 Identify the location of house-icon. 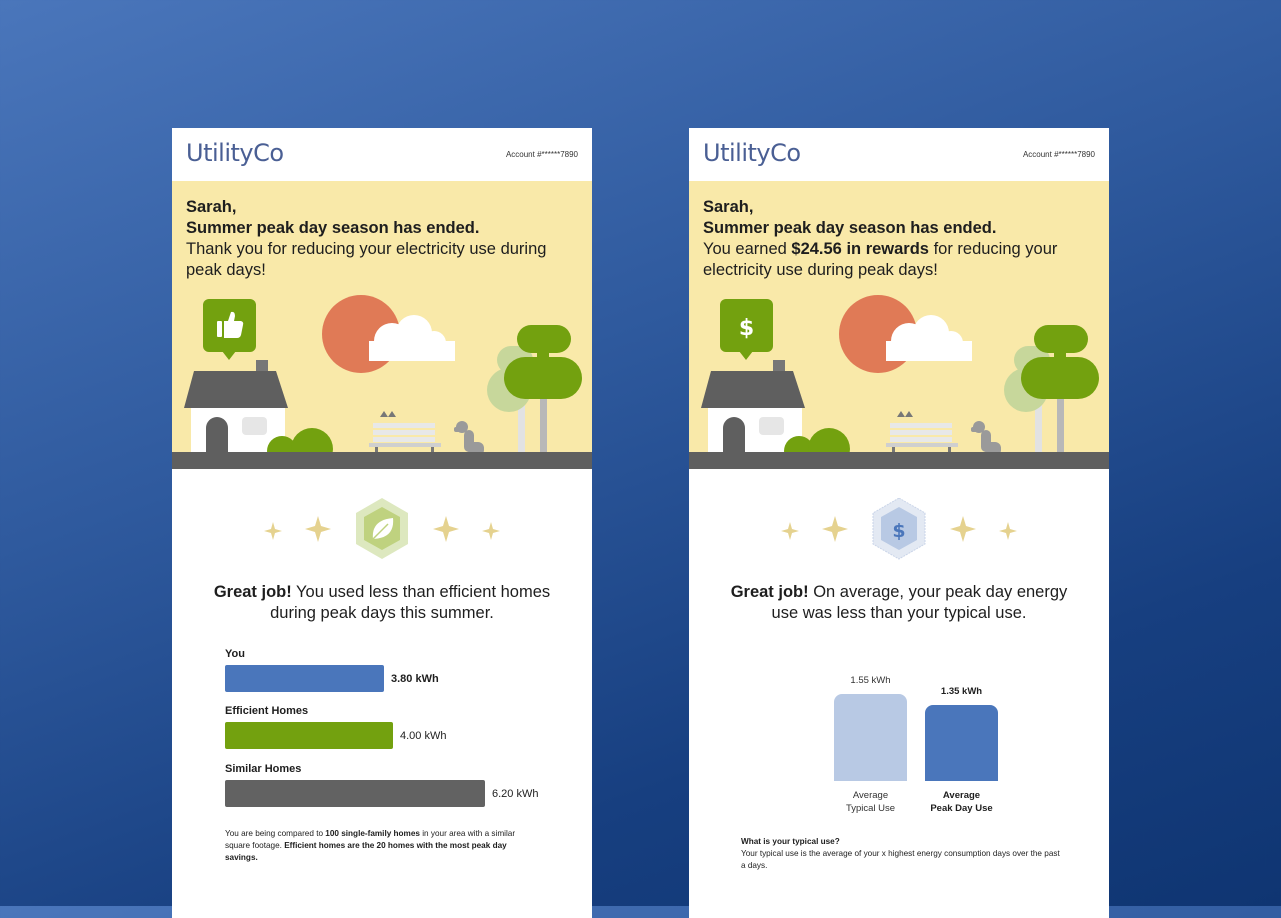
(236, 408).